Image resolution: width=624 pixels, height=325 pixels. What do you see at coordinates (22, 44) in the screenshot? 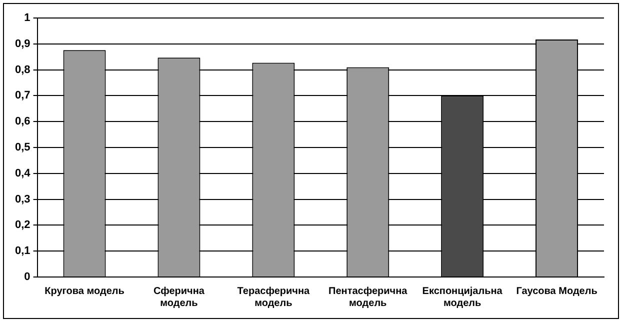
I see `y-tick-label: 0,9` at bounding box center [22, 44].